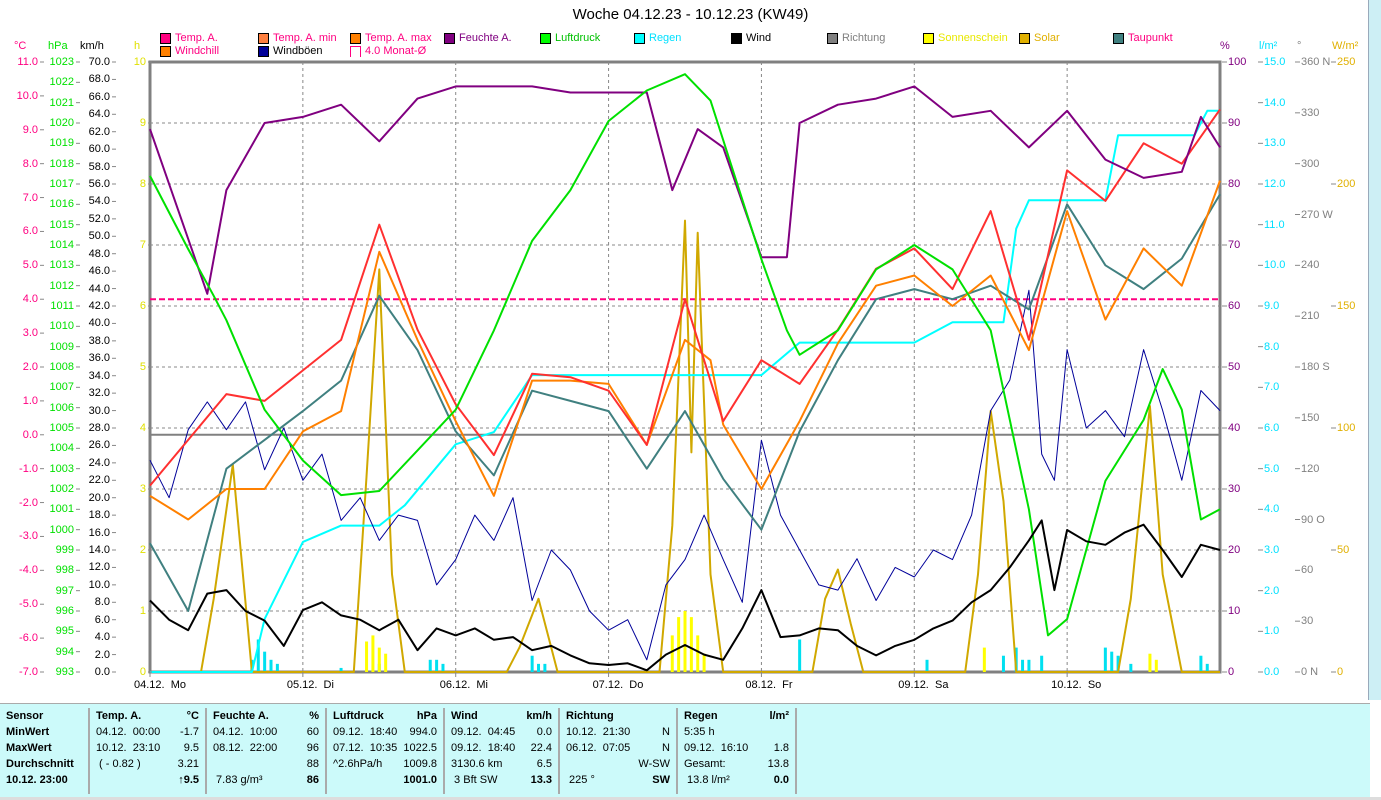  I want to click on tick-label-press: 1001, so click(61, 509).